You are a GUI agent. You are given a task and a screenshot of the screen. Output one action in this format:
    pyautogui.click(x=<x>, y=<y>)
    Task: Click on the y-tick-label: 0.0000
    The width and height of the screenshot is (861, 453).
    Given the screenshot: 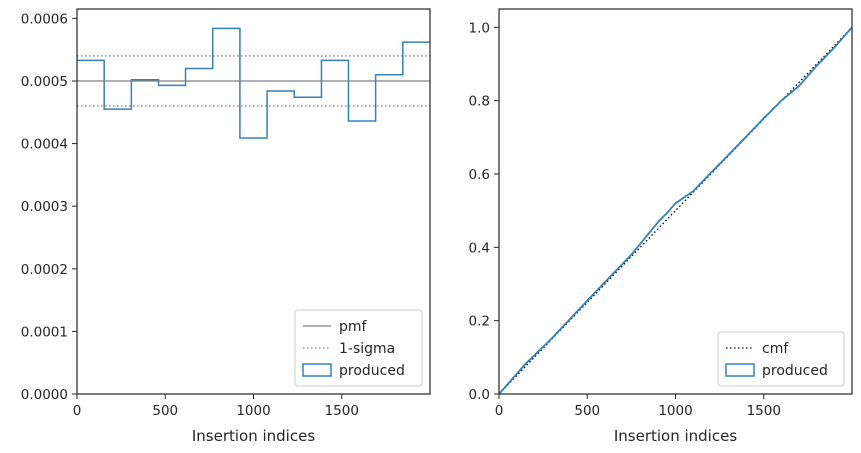 What is the action you would take?
    pyautogui.click(x=44, y=395)
    